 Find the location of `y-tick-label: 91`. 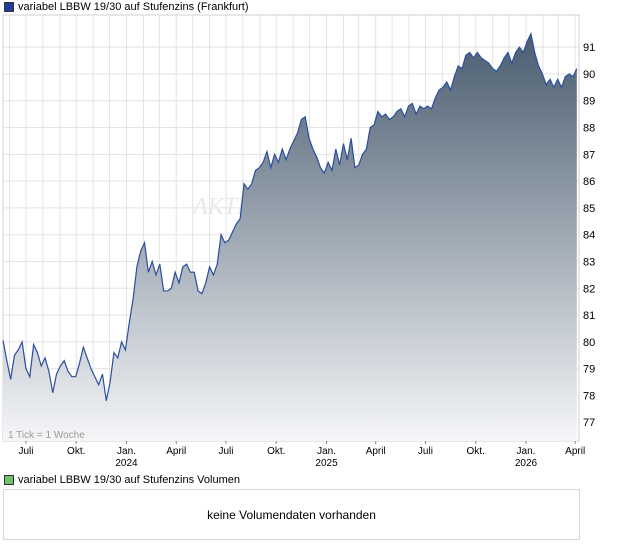

y-tick-label: 91 is located at coordinates (589, 48).